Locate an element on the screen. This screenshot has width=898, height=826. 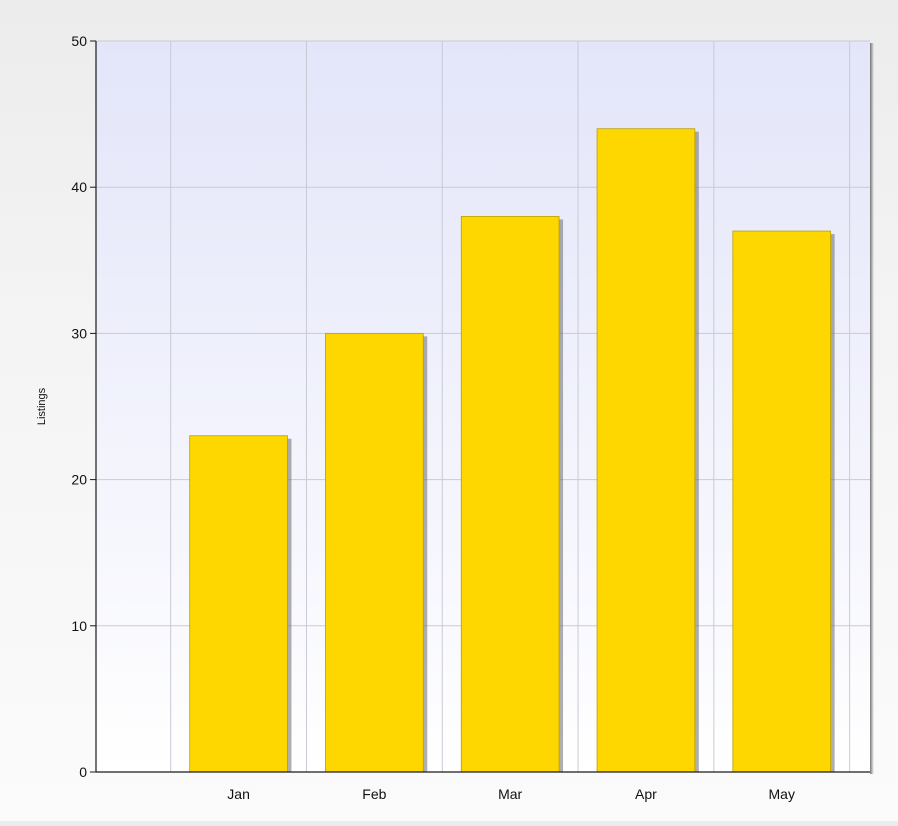
y-tick-label: 50 is located at coordinates (79, 41).